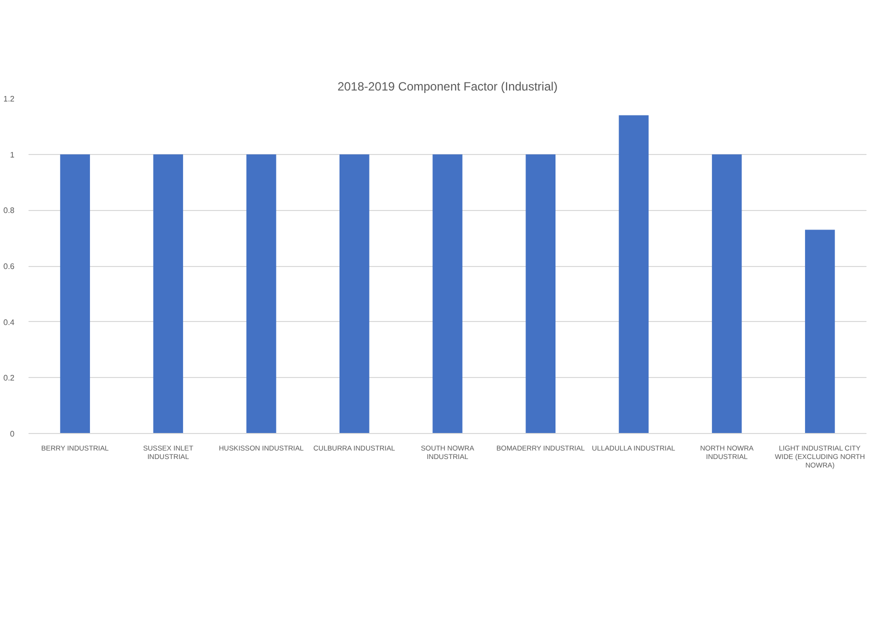  What do you see at coordinates (13, 434) in the screenshot?
I see `y-tick-label: 0` at bounding box center [13, 434].